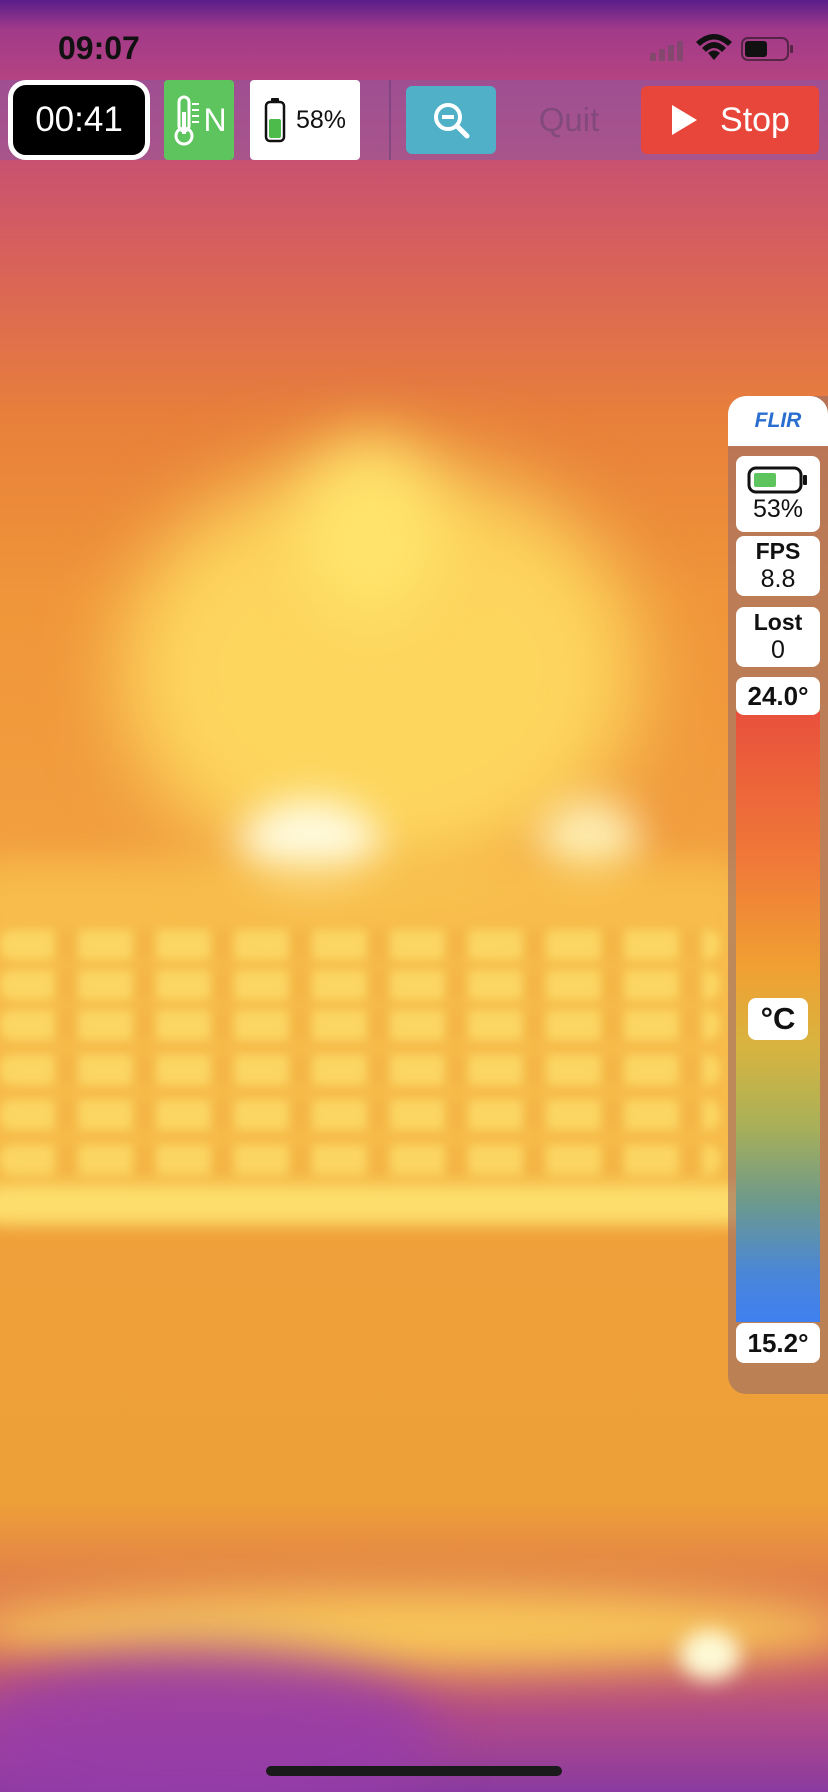 The width and height of the screenshot is (828, 1792). I want to click on scale-min-temperature: 15.2°, so click(778, 1343).